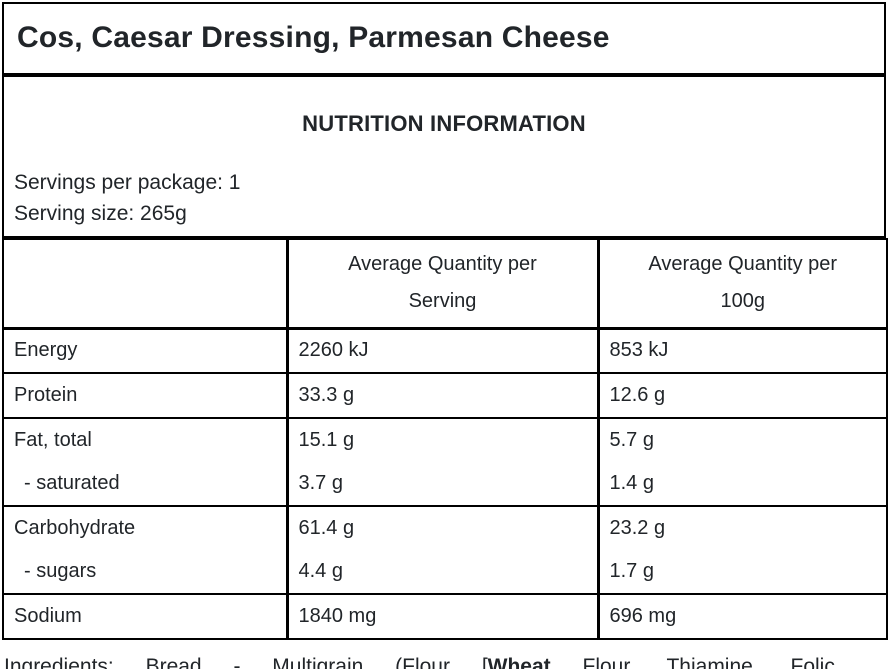 This screenshot has height=669, width=892. What do you see at coordinates (444, 123) in the screenshot?
I see `nutrition-heading: NUTRITION INFORMATION` at bounding box center [444, 123].